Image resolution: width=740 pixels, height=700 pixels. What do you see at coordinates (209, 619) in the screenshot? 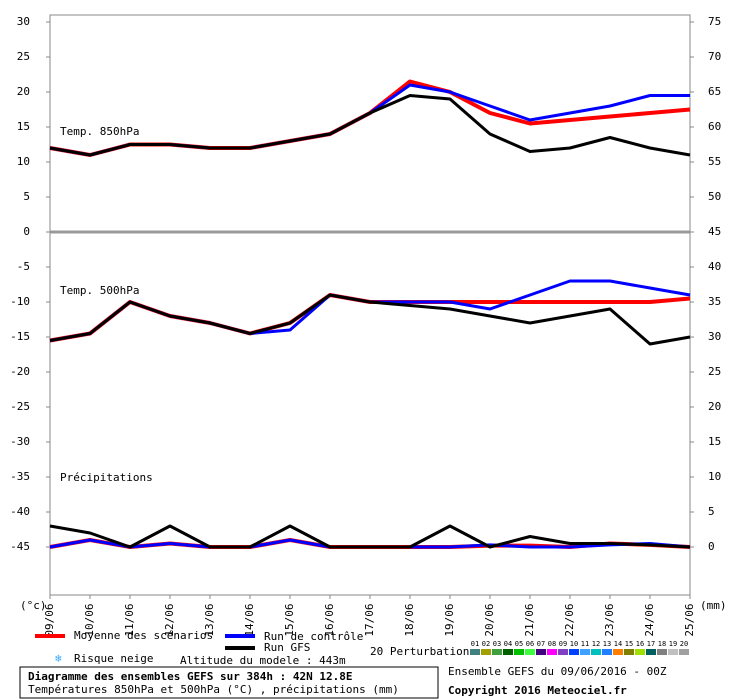
I see `x-tick-label: 13/06` at bounding box center [209, 619].